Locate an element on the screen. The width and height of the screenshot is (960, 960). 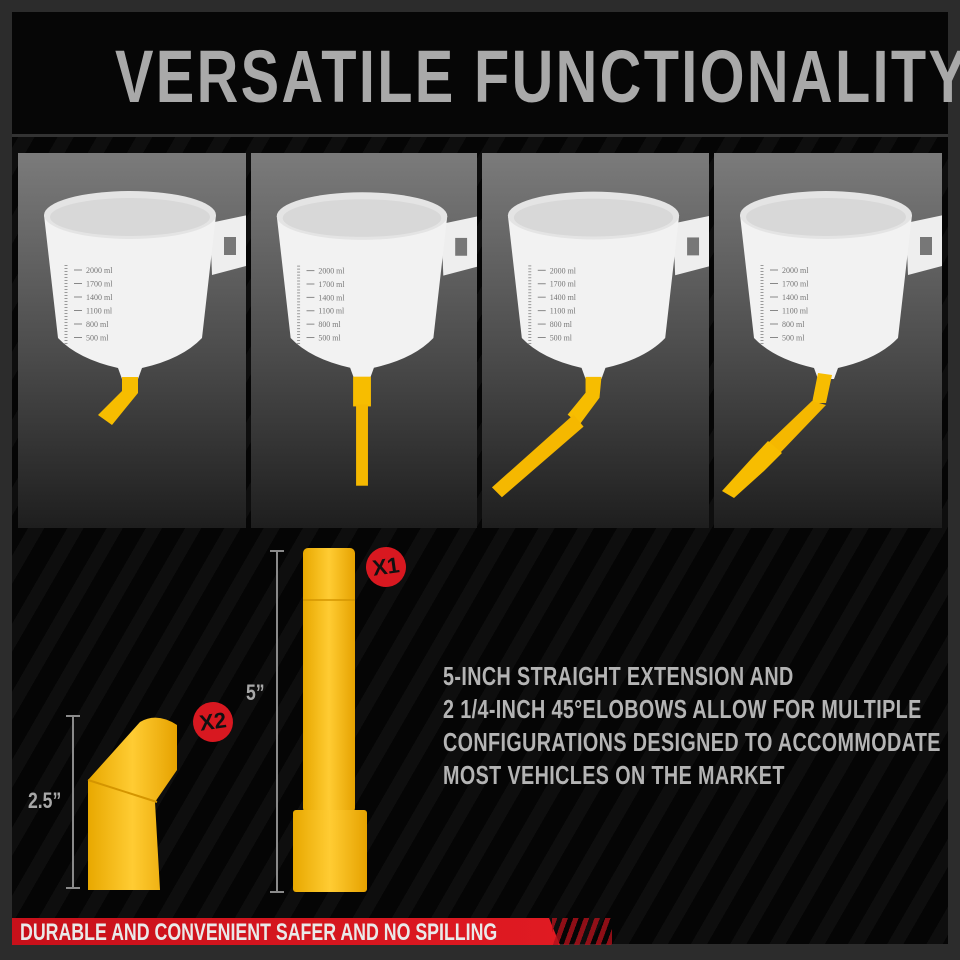
extension-dimension-line is located at coordinates (277, 722).